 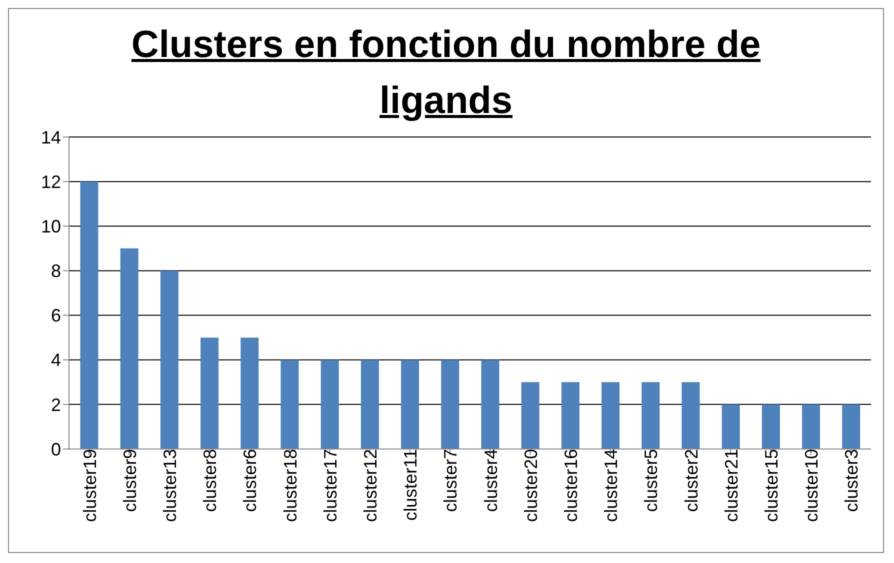 What do you see at coordinates (410, 485) in the screenshot?
I see `x-tick-label: cluster11` at bounding box center [410, 485].